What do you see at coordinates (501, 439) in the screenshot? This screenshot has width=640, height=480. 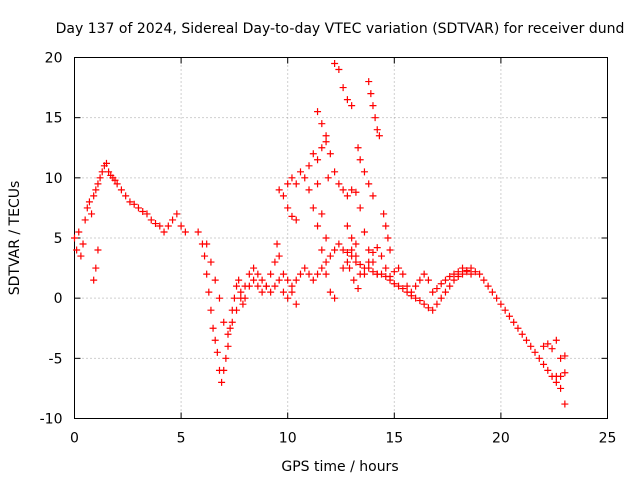 I see `x-tick-label: 20` at bounding box center [501, 439].